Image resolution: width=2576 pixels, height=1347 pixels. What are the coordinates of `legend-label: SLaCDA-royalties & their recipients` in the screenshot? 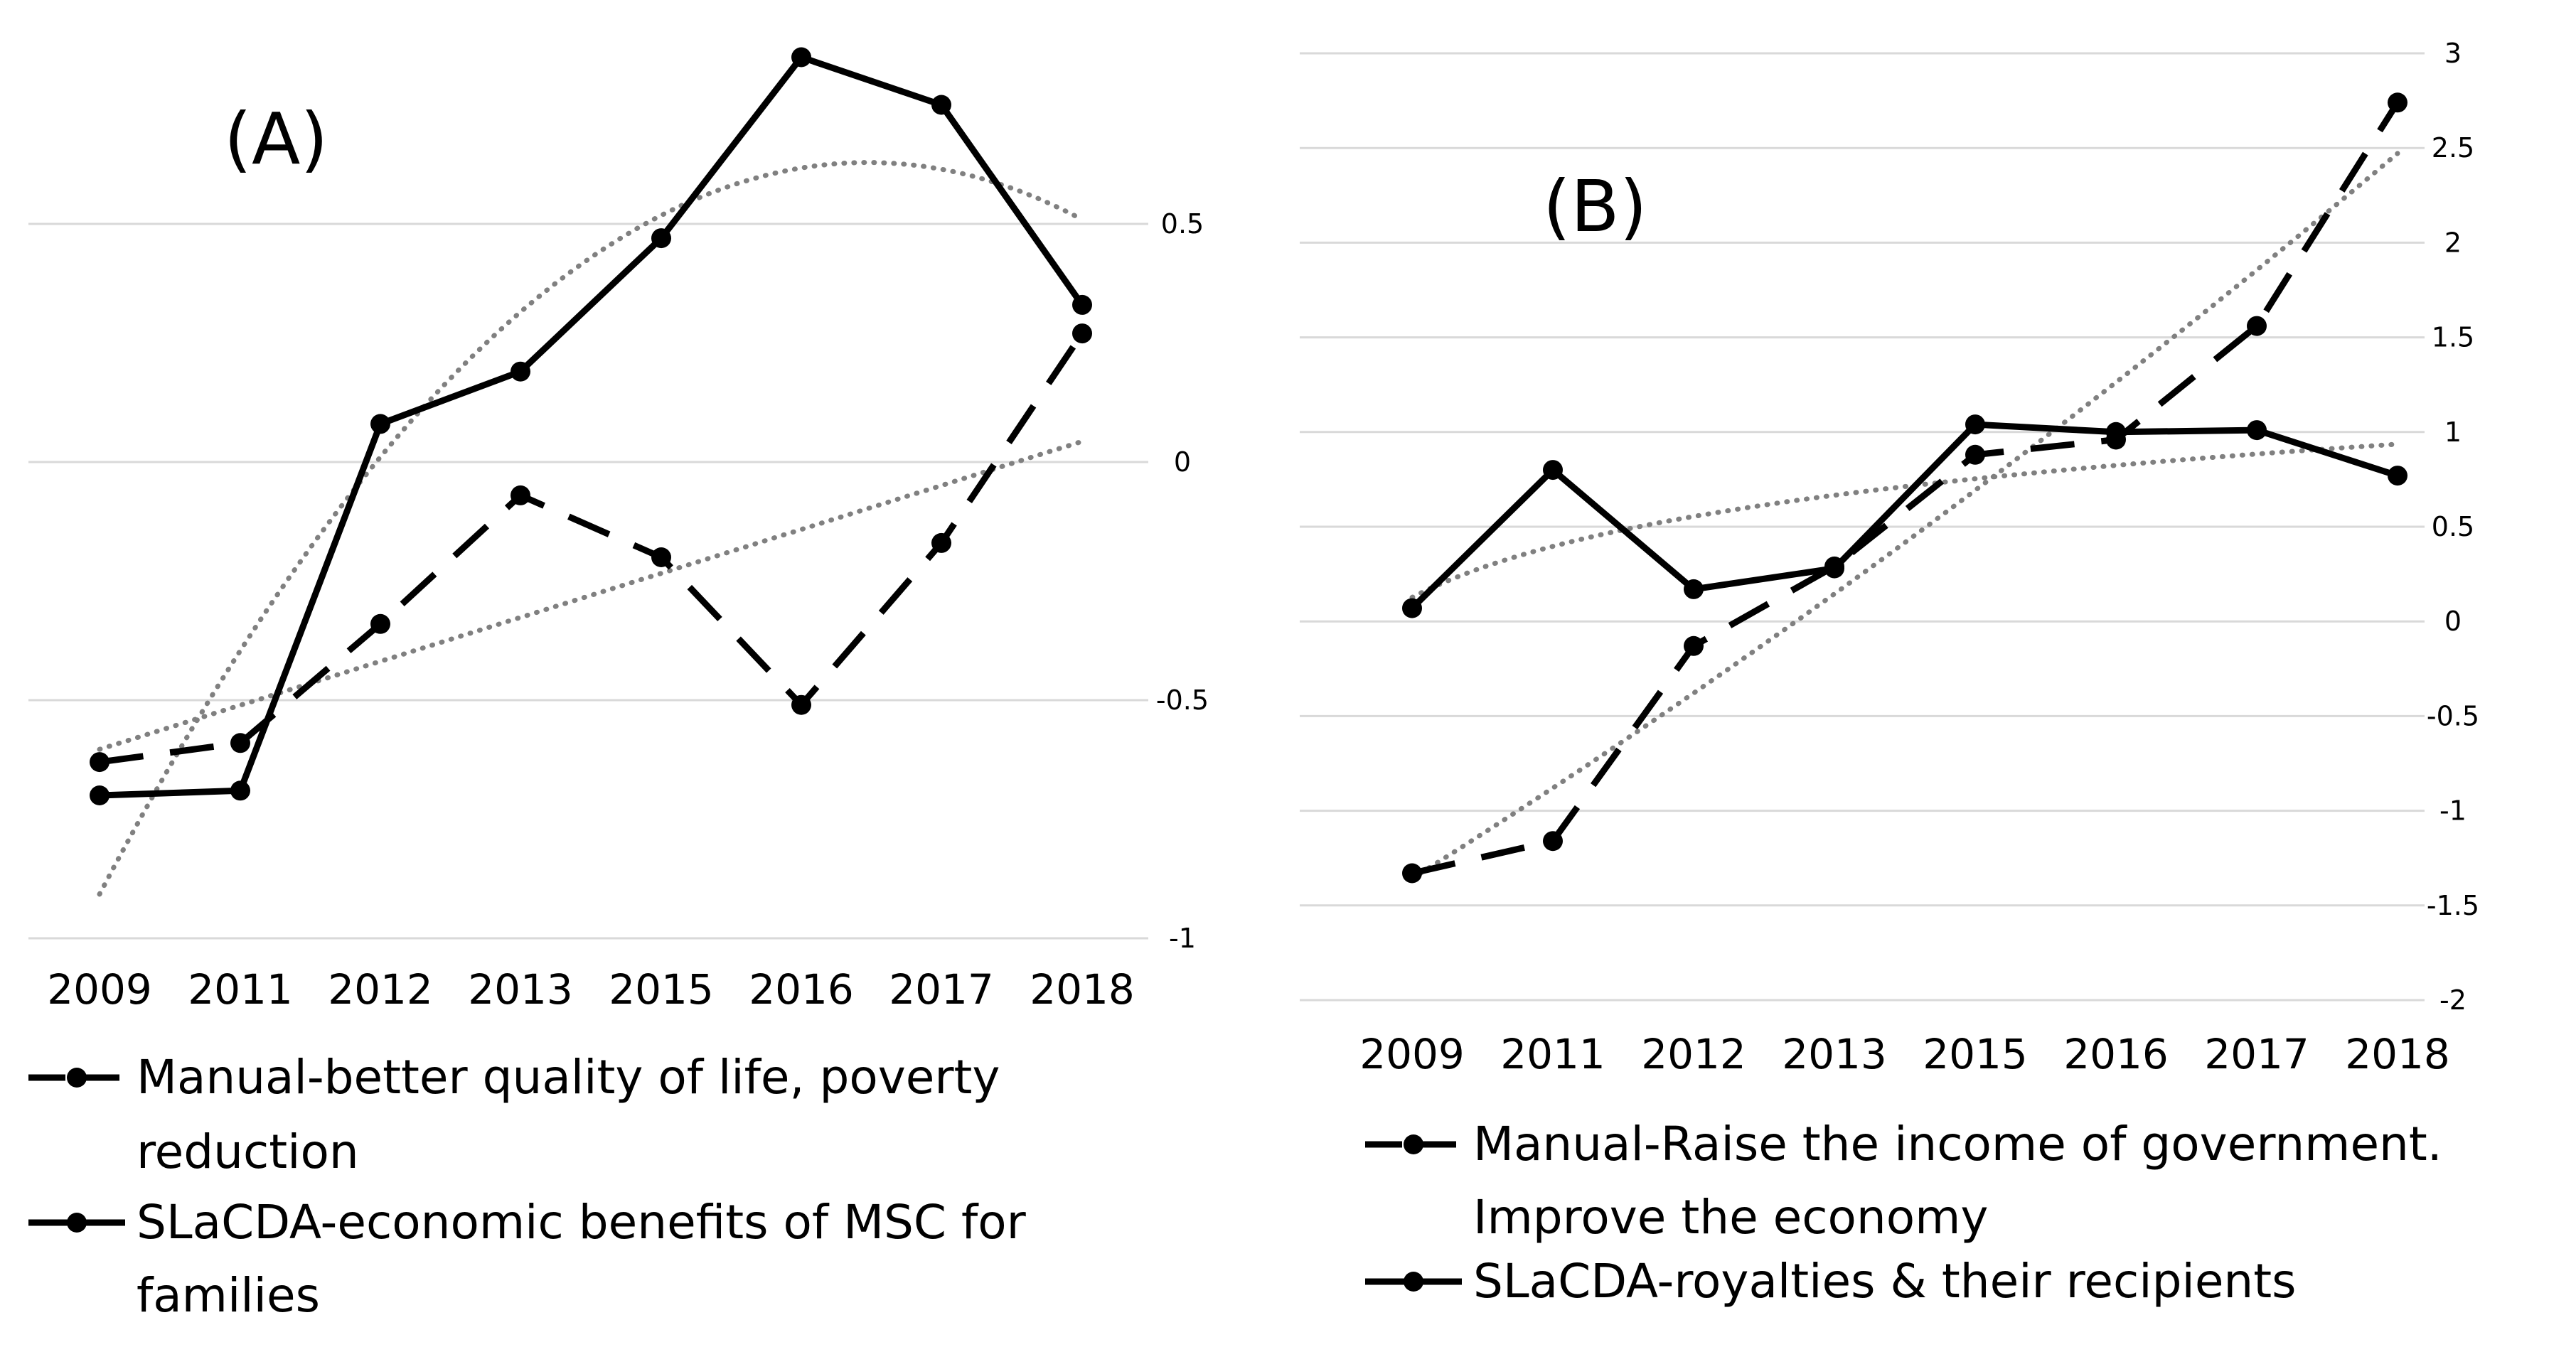 It's located at (1885, 1281).